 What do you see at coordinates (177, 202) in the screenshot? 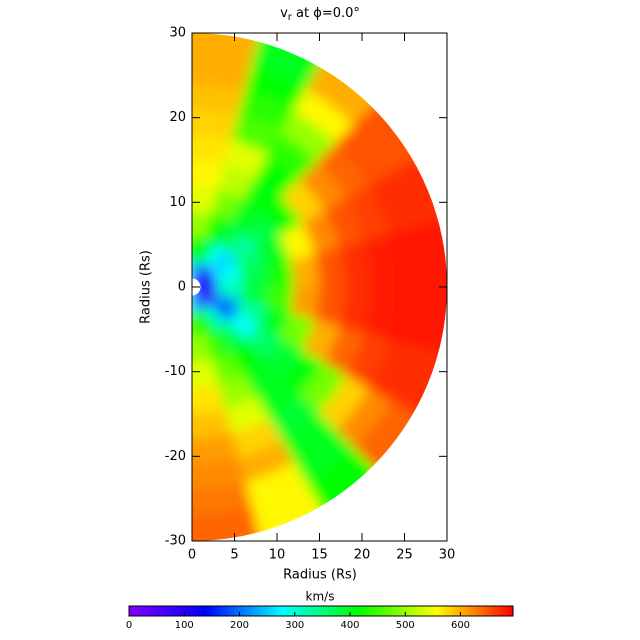
I see `y-tick-label: 10` at bounding box center [177, 202].